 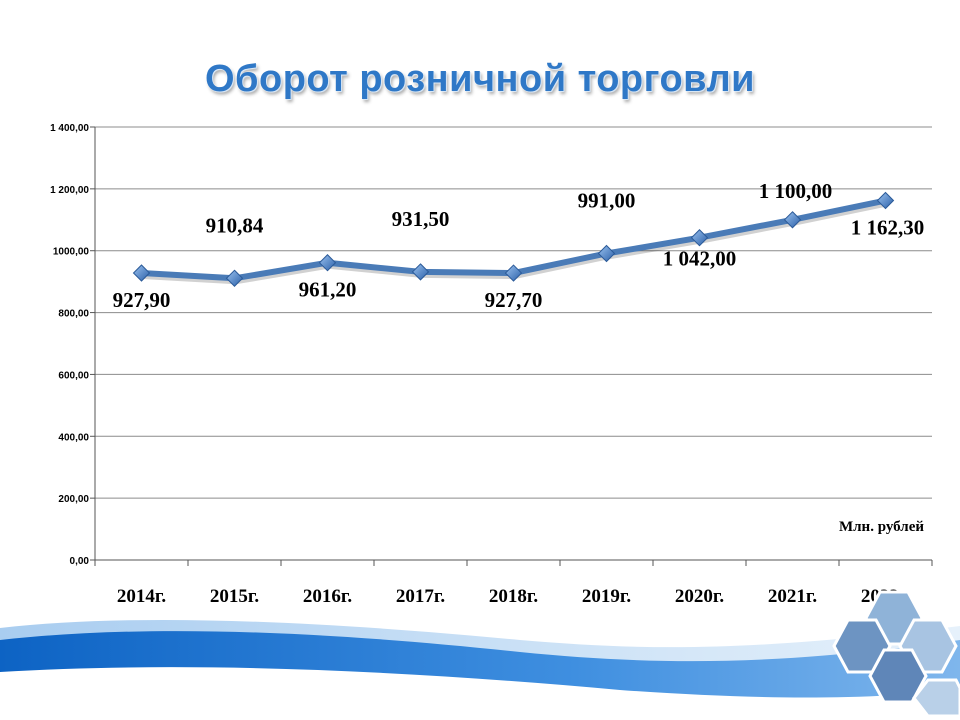 What do you see at coordinates (234, 596) in the screenshot?
I see `x-tick-label: 2015г.` at bounding box center [234, 596].